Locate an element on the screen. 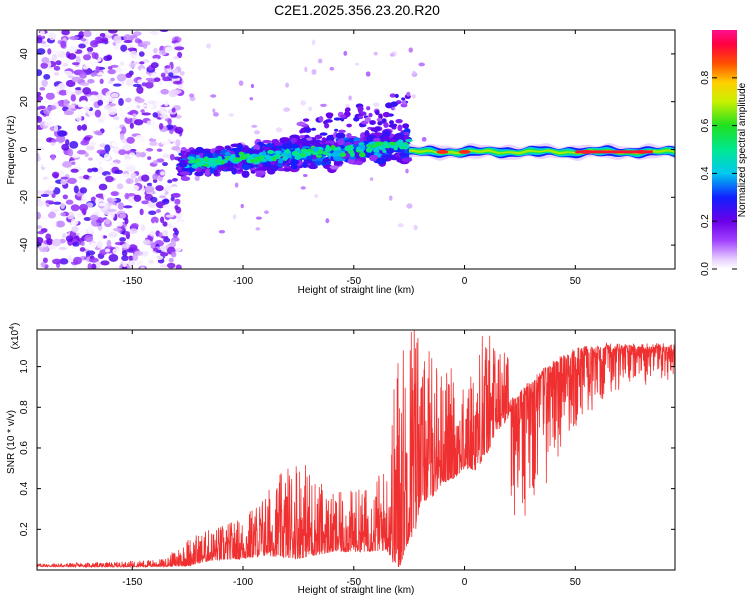 This screenshot has height=600, width=750. spec-xtick-label: 50 is located at coordinates (576, 281).